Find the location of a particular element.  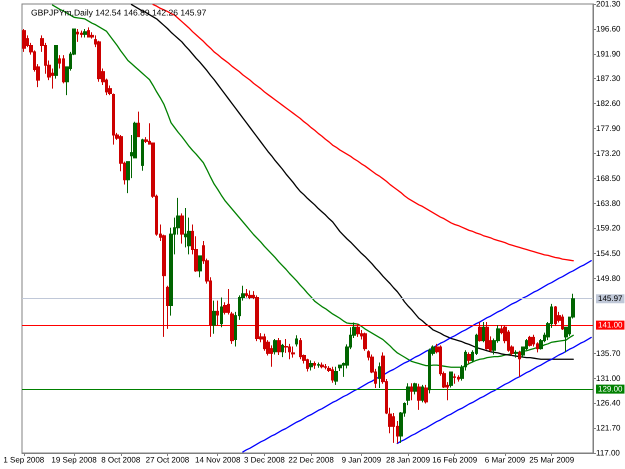

x-tick-label: 6 Mar 2009 is located at coordinates (505, 460).